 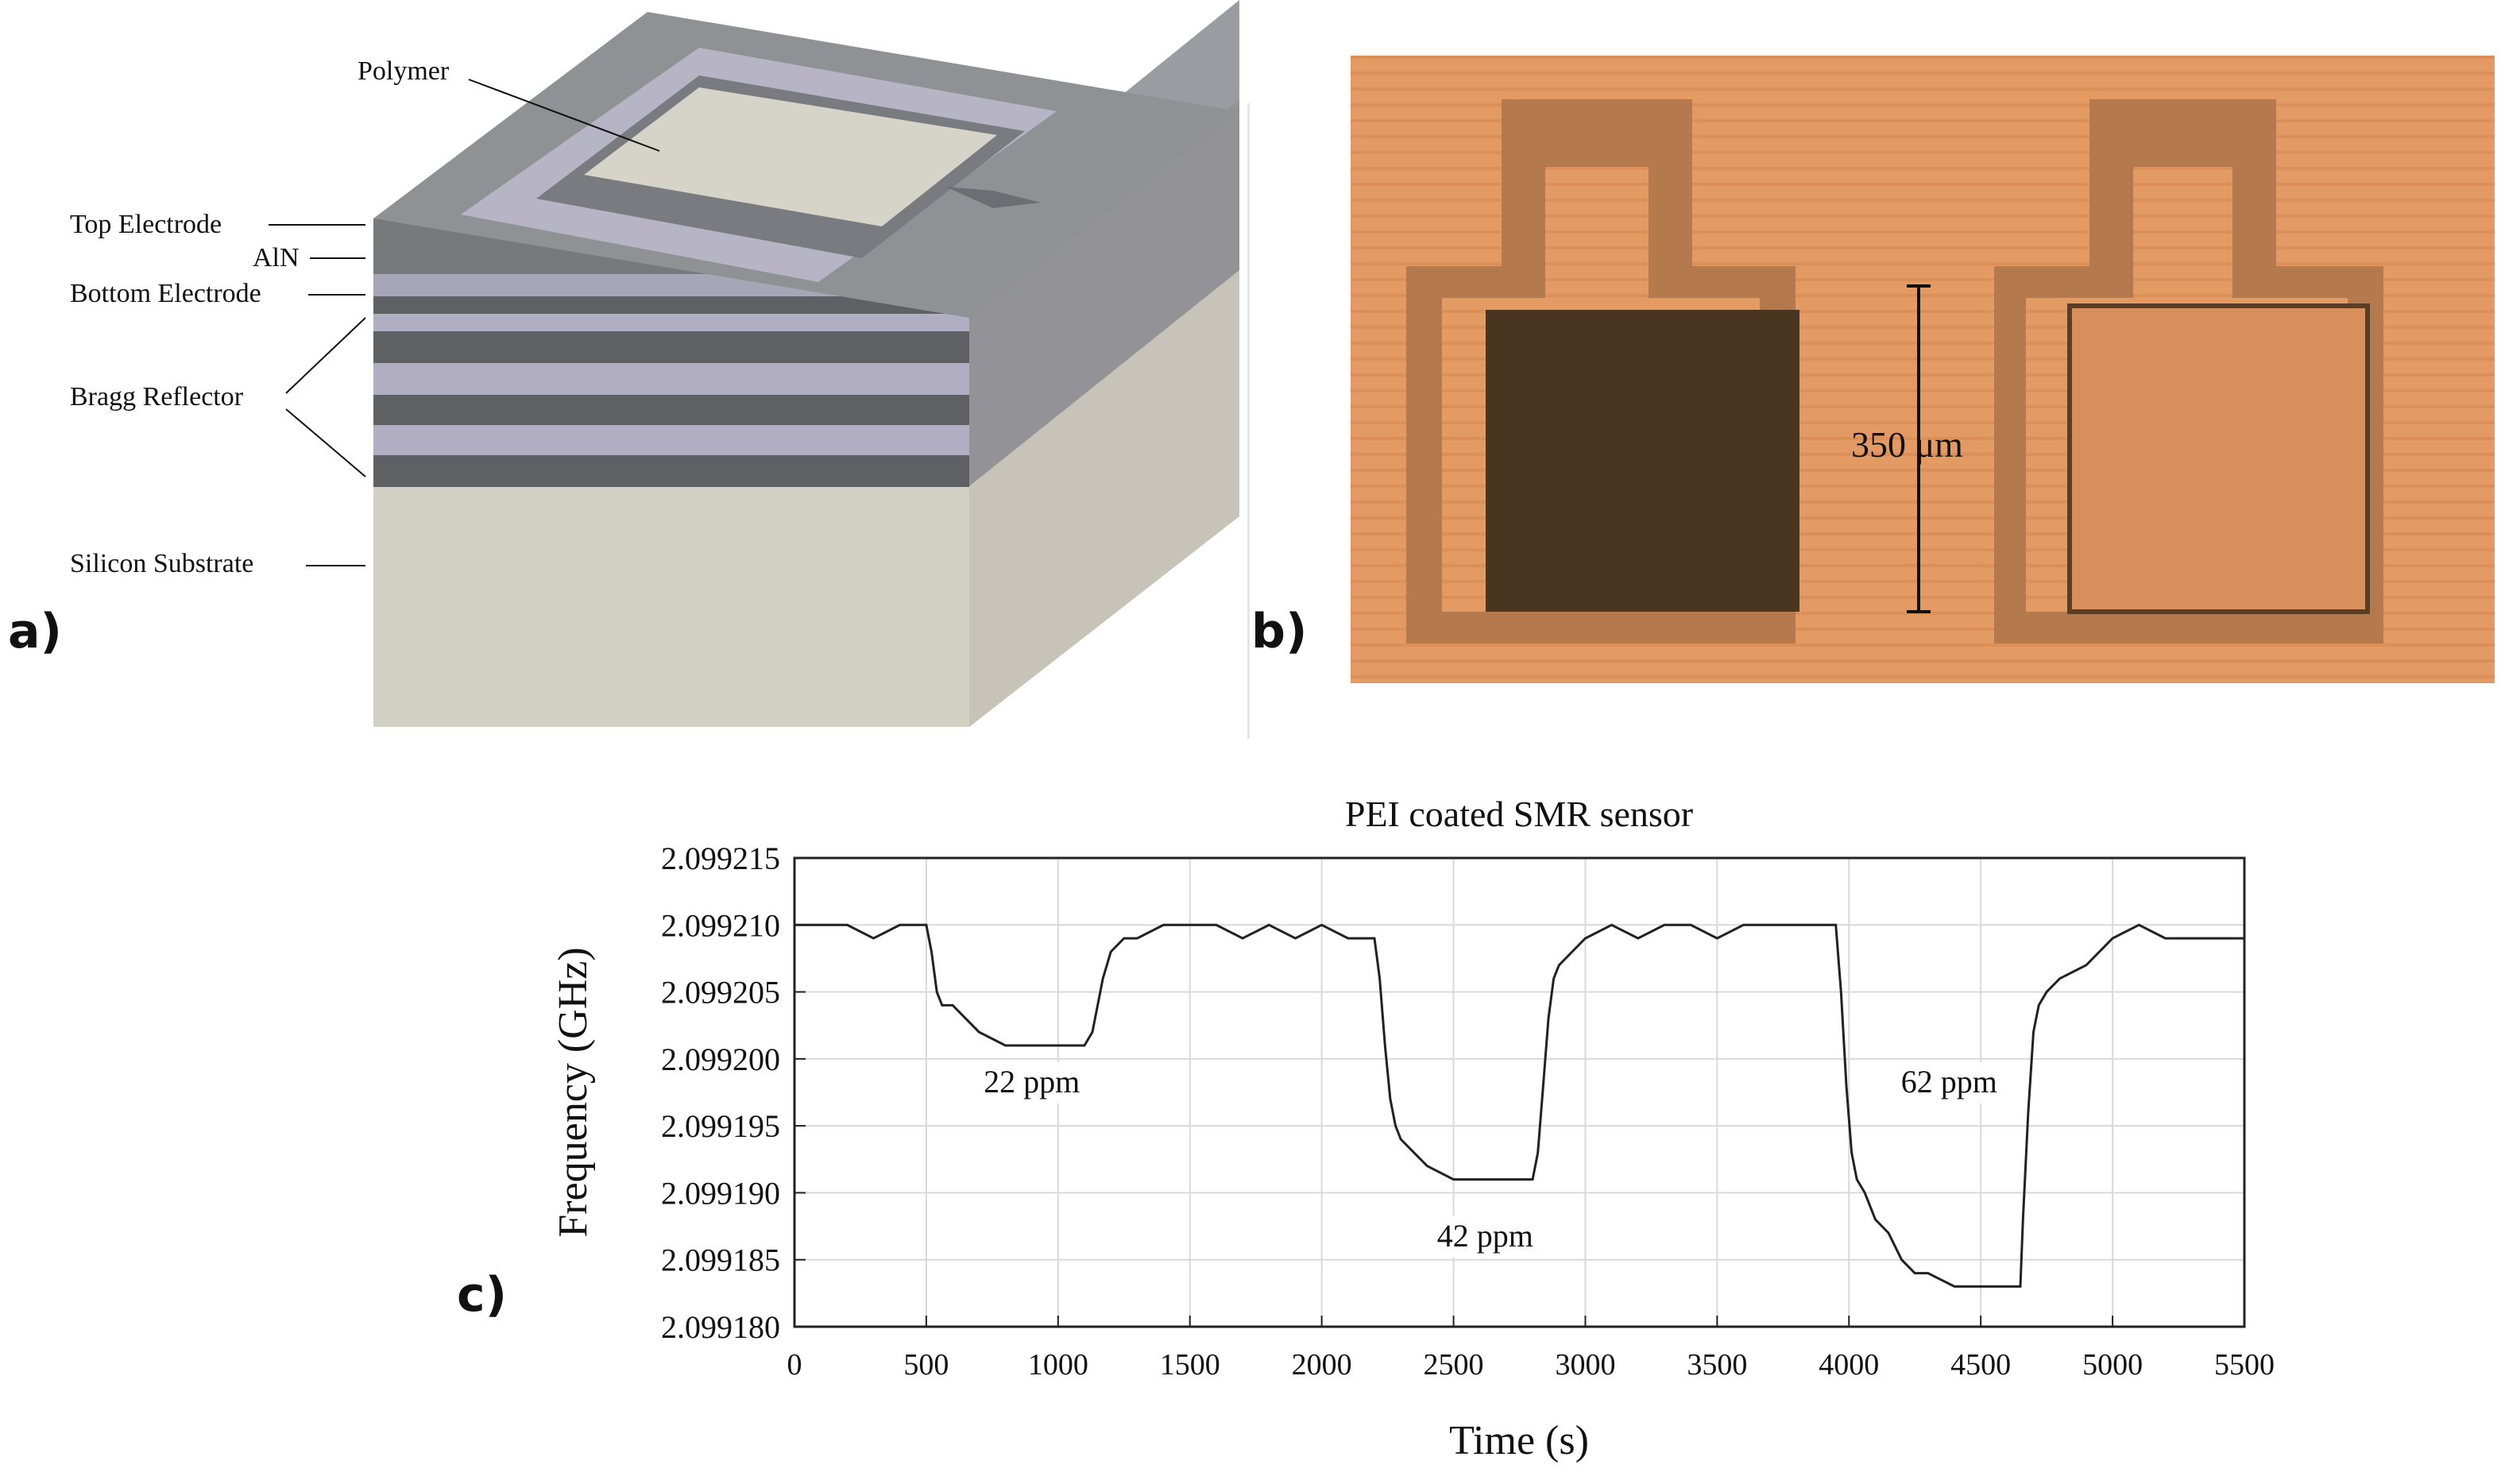 I want to click on concentration-annotation: 62 ppm, so click(x=1949, y=1082).